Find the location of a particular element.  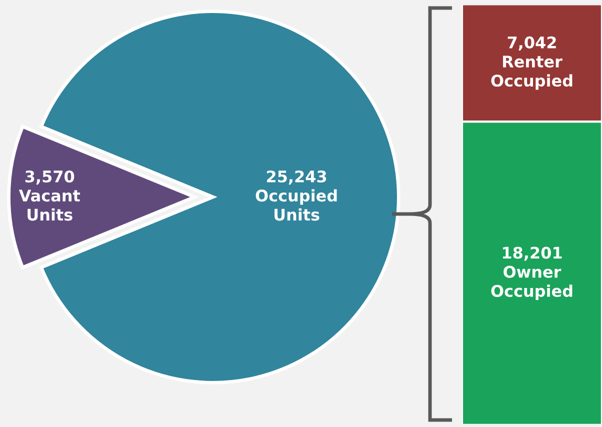

data-label: 7,042 is located at coordinates (532, 43).